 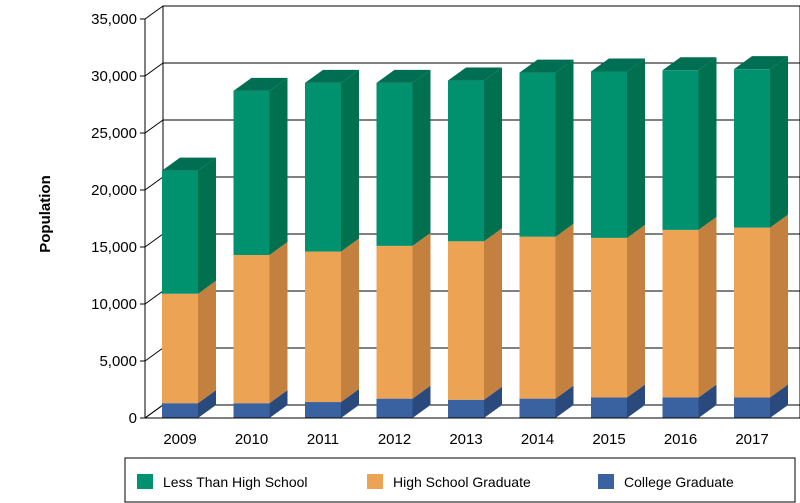 What do you see at coordinates (323, 327) in the screenshot?
I see `bar-high-school-graduate-2011` at bounding box center [323, 327].